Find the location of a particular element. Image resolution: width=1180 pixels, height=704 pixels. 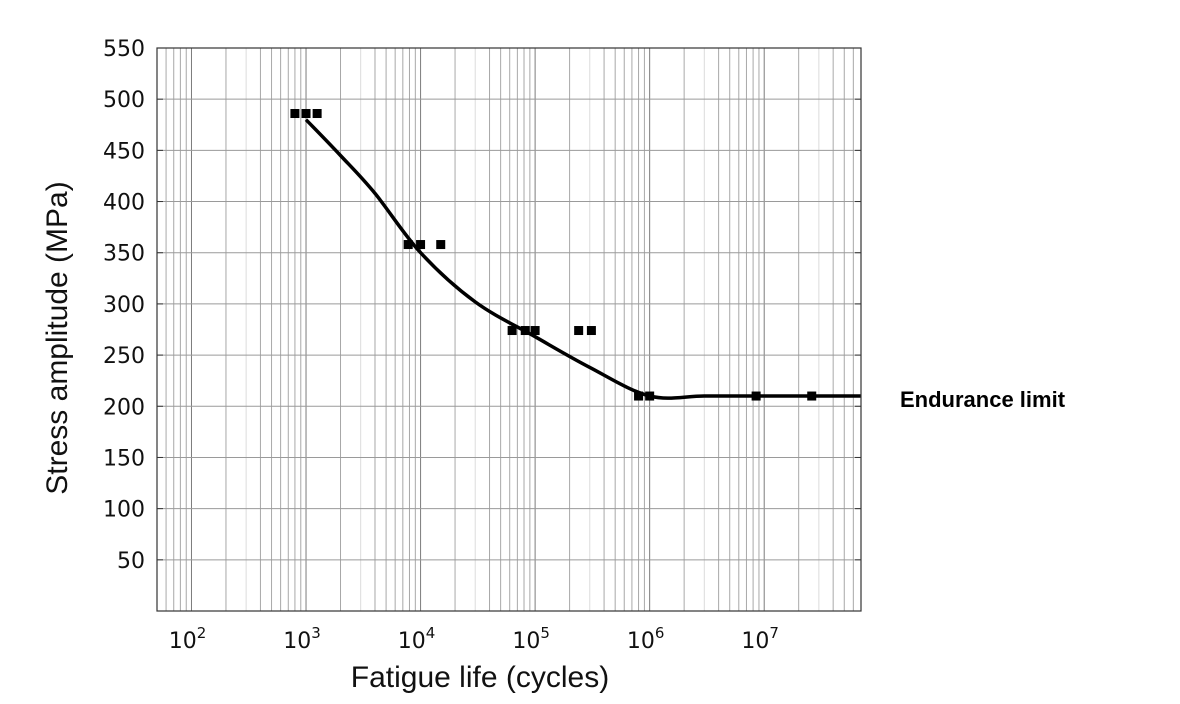

y-tick-label: 500 is located at coordinates (124, 100).